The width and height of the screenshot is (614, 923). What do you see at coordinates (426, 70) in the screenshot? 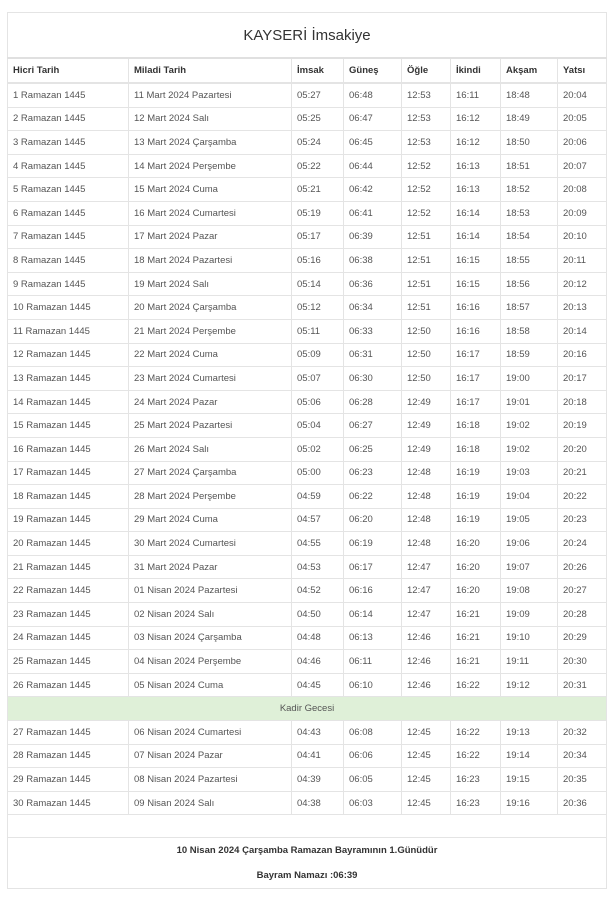
I see `column-header-ogle: Öğle` at bounding box center [426, 70].